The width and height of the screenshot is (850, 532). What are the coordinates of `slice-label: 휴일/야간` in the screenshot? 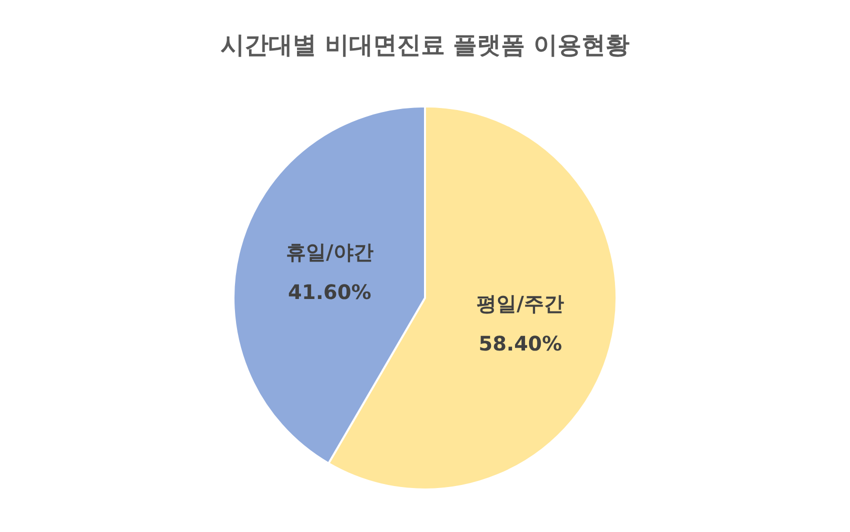 It's located at (330, 252).